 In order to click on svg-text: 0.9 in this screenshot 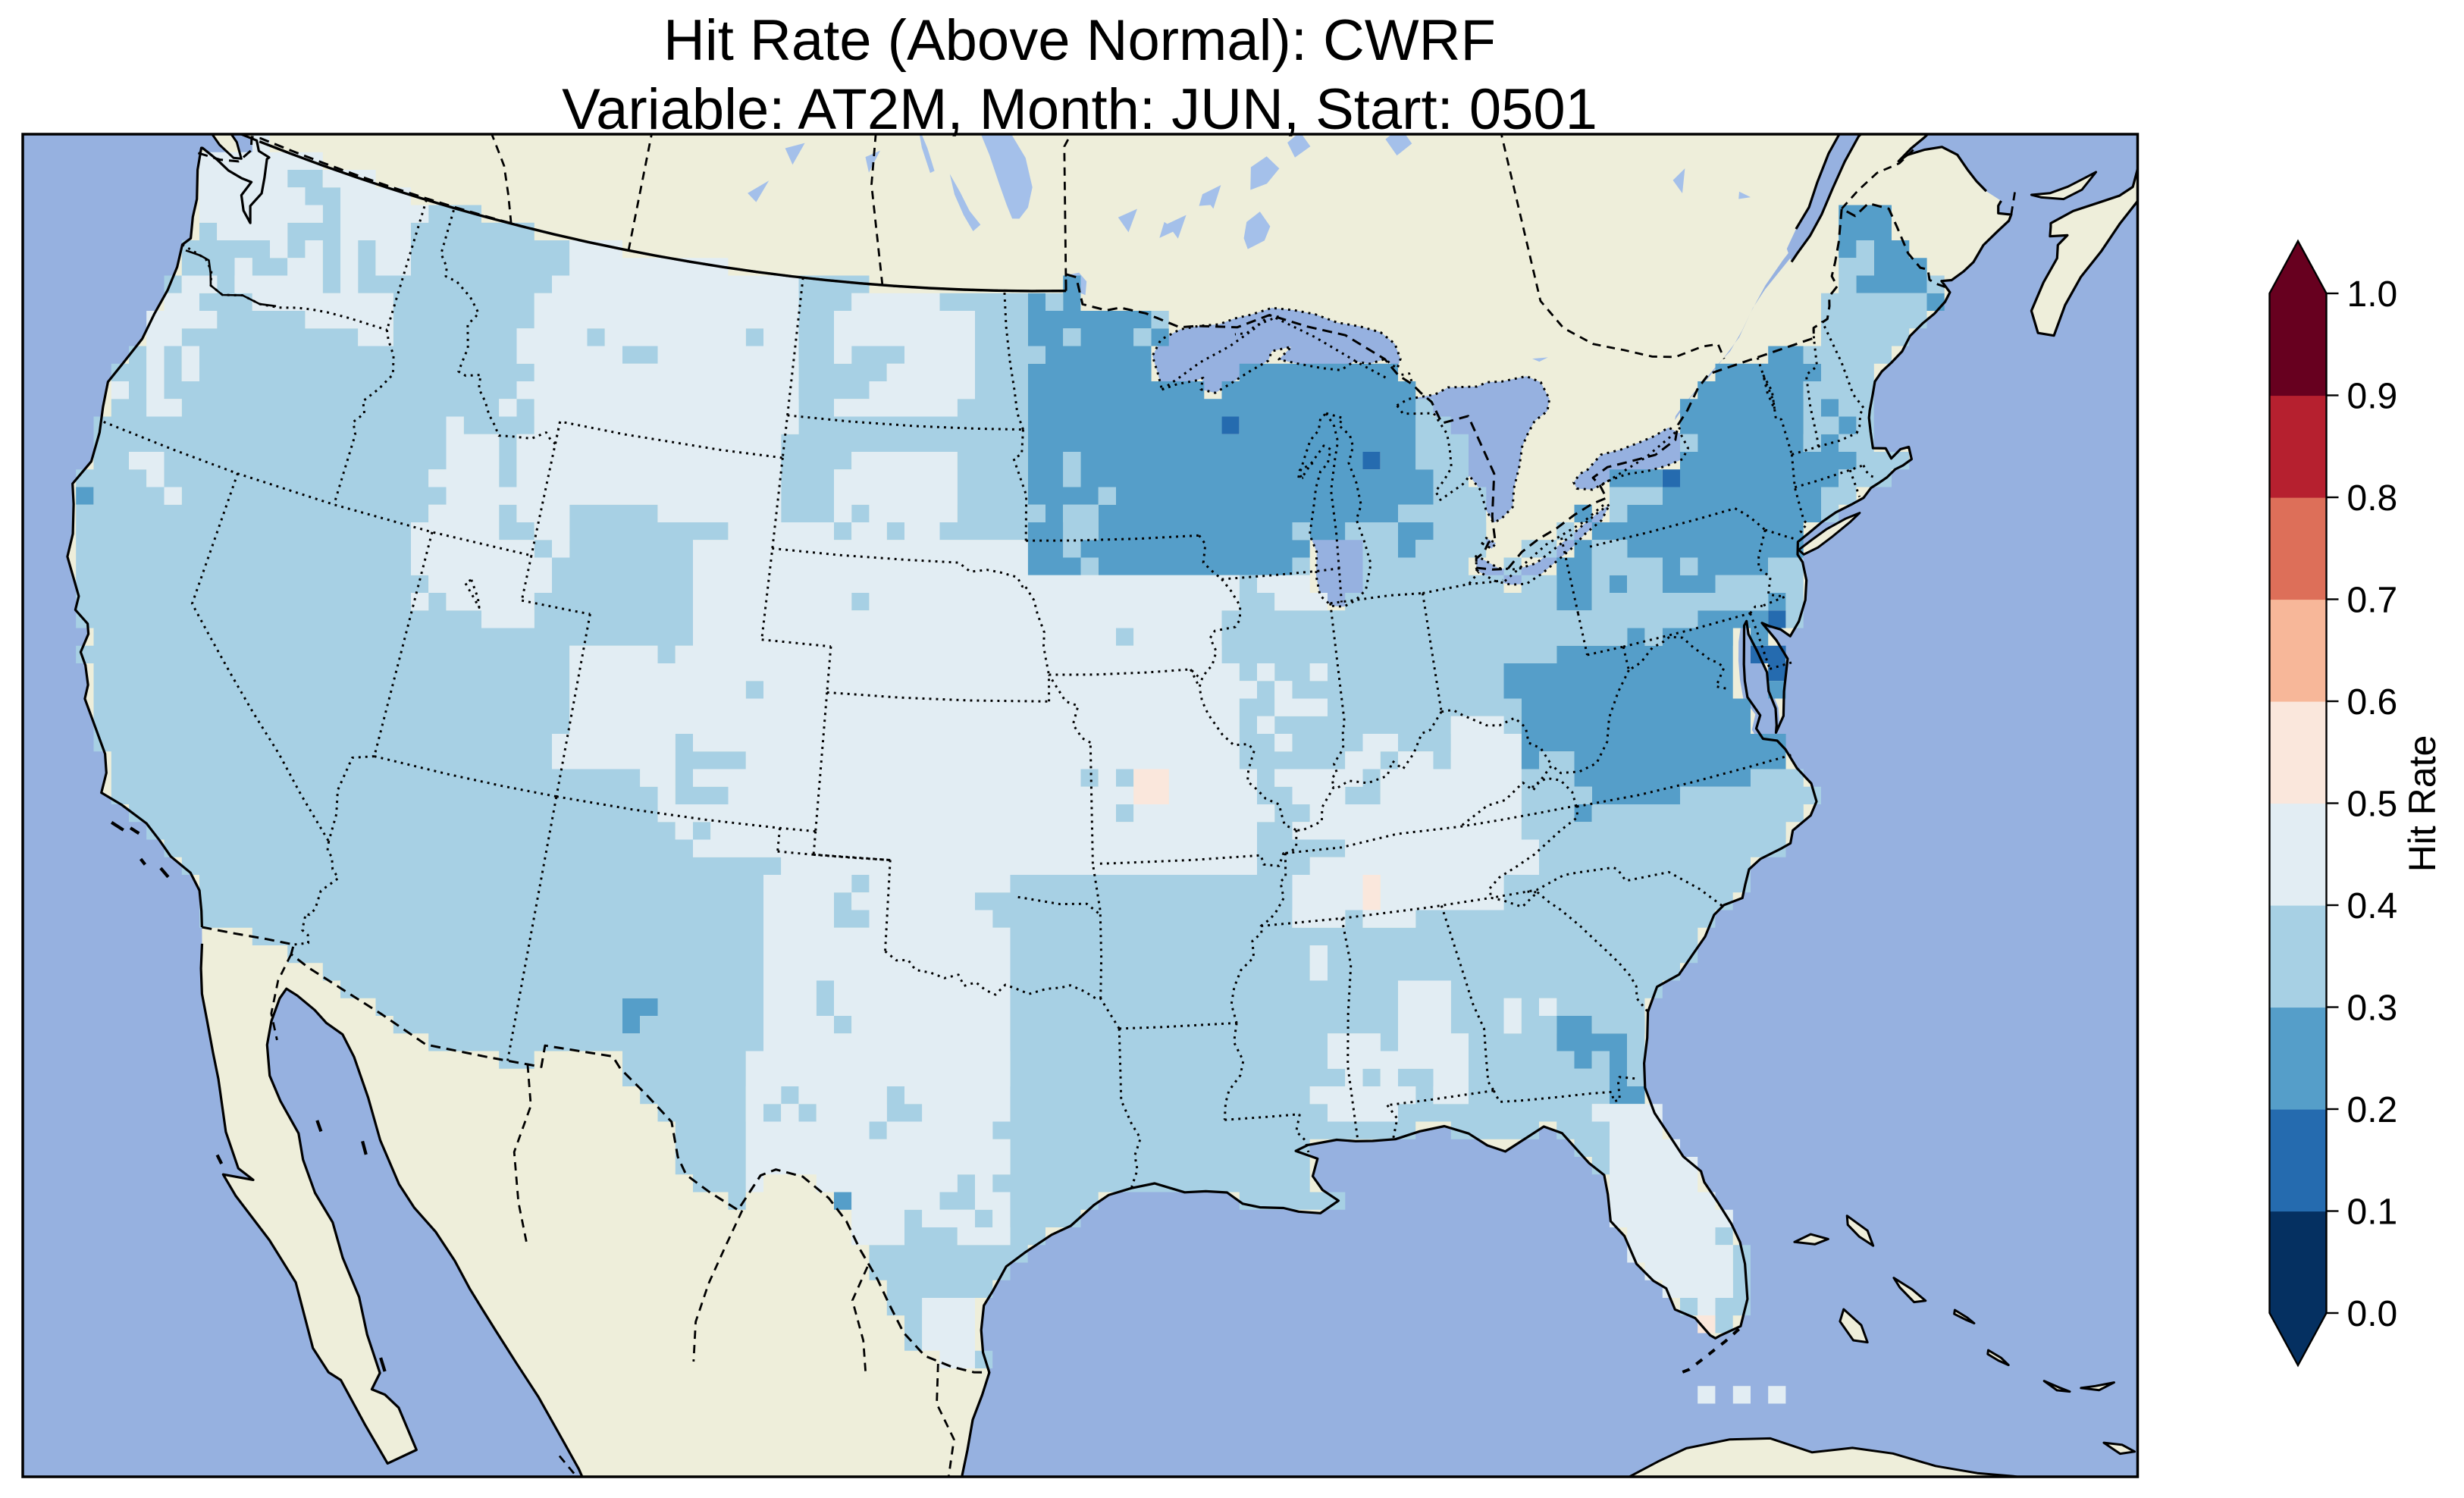, I will do `click(2372, 397)`.